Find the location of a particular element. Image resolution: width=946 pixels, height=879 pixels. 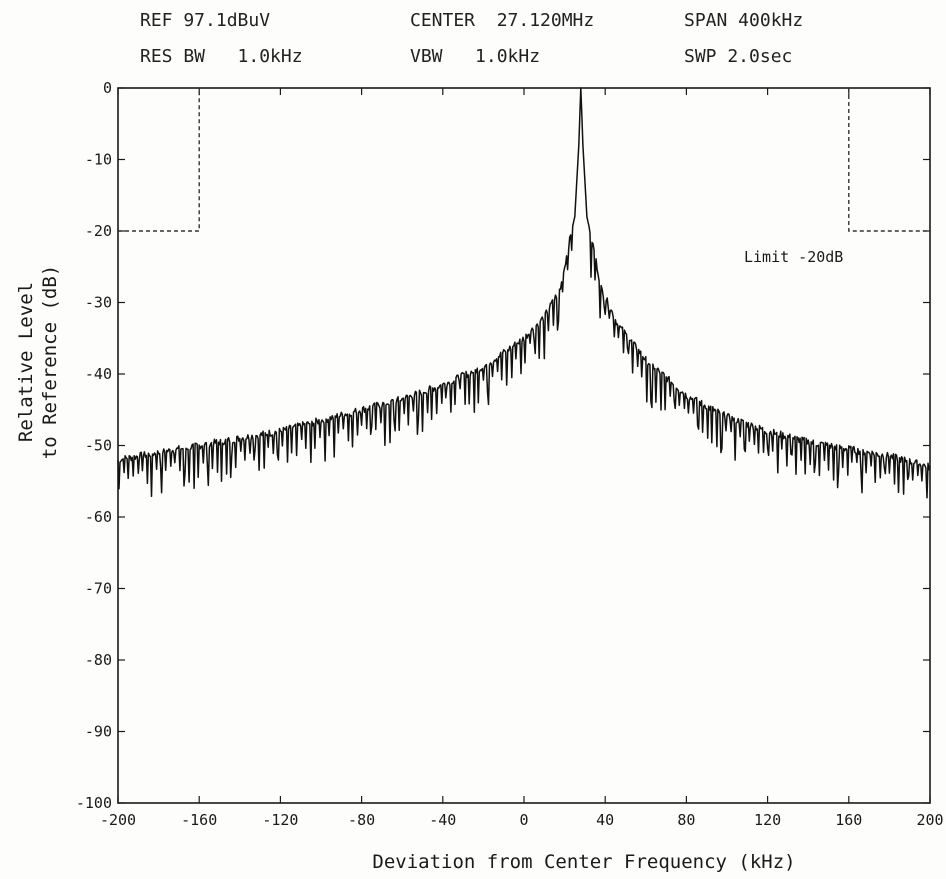

x-axis-title: Deviation from Center Frequency (kHz) is located at coordinates (583, 862).